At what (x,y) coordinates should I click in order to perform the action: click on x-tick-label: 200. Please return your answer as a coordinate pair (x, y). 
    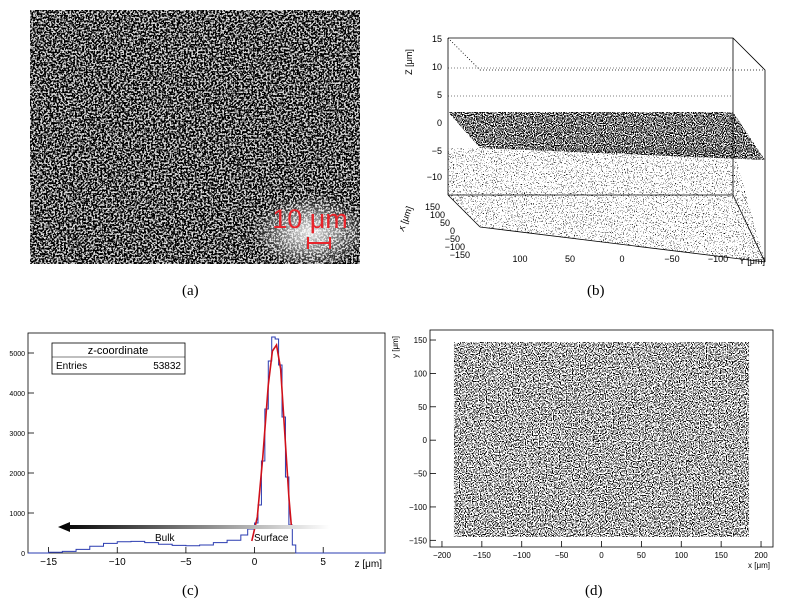
    Looking at the image, I should click on (761, 555).